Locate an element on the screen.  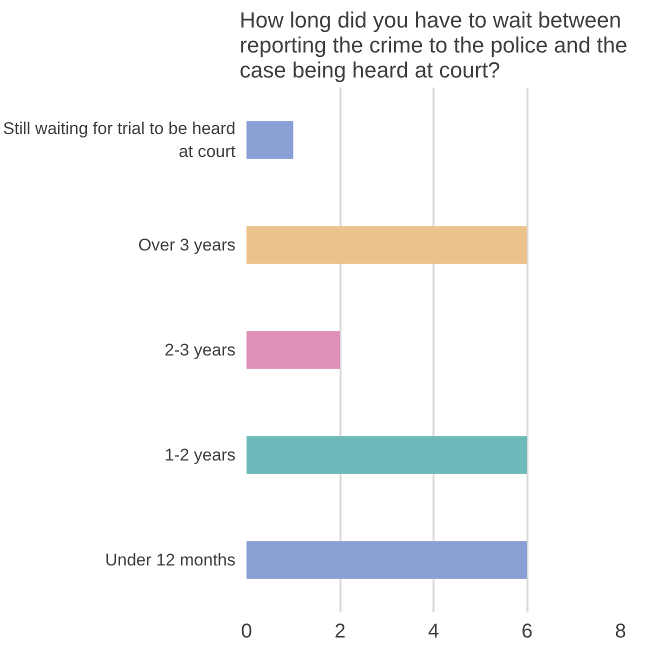
x-tick-label: 8 is located at coordinates (620, 631).